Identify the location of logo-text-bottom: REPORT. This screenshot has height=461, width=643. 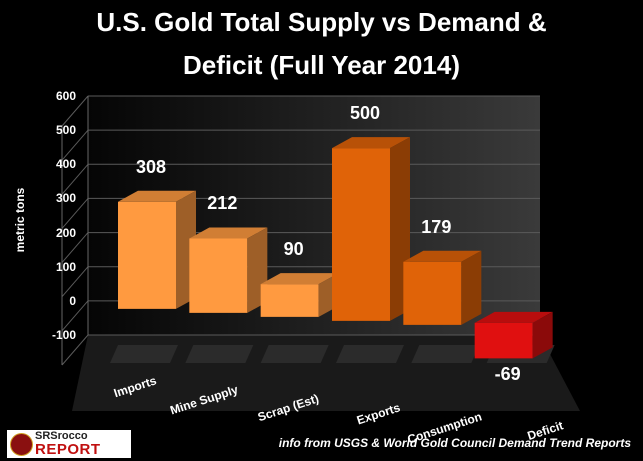
(68, 449).